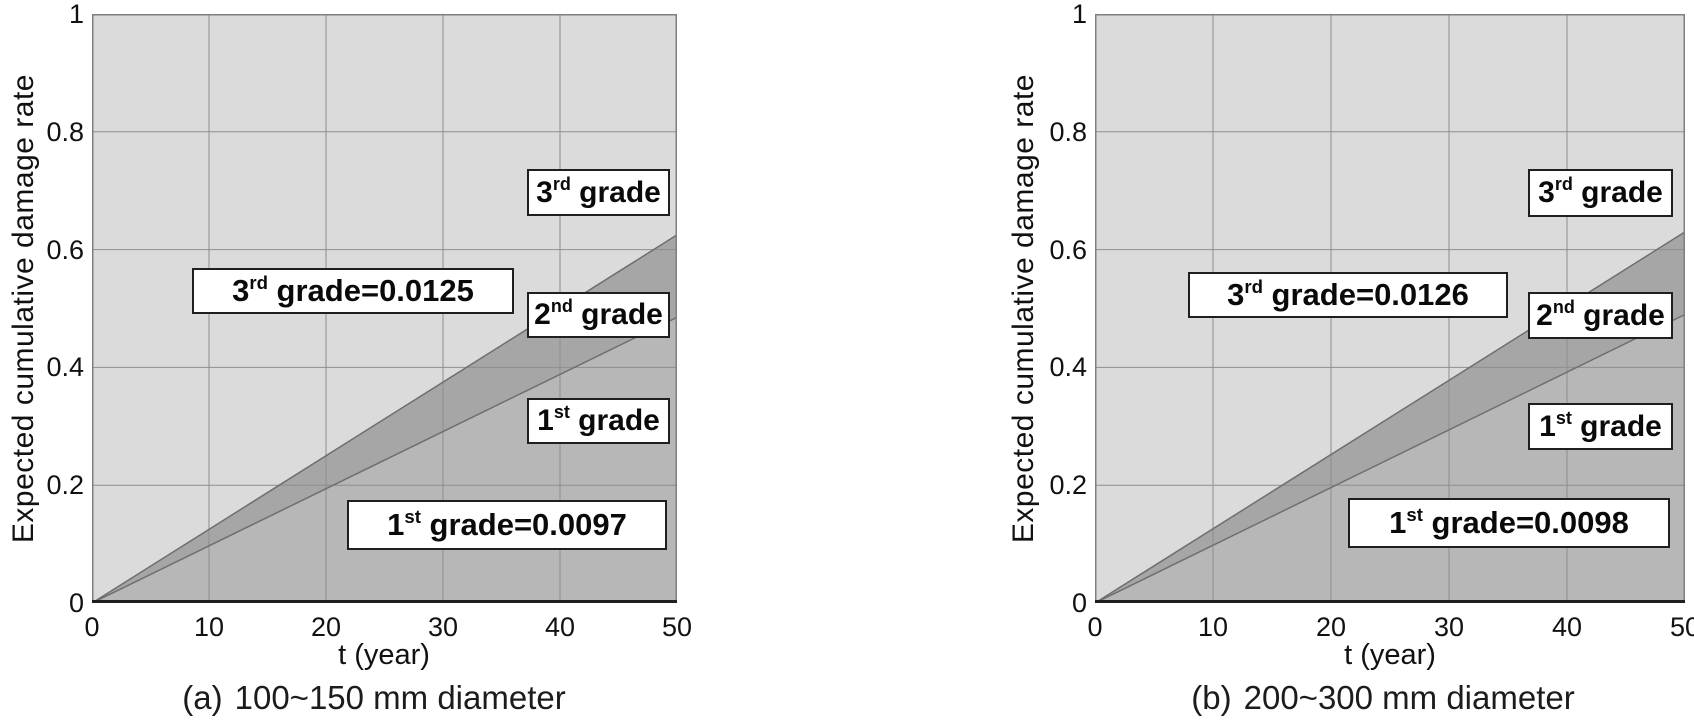 The height and width of the screenshot is (721, 1694). Describe the element at coordinates (384, 655) in the screenshot. I see `x-axis-title-a: t (year)` at that location.